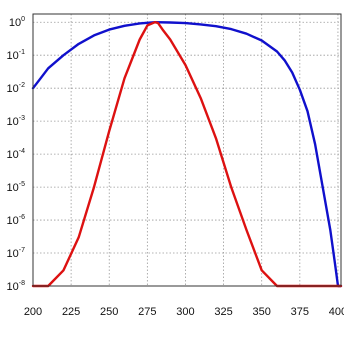 This screenshot has height=340, width=344. I want to click on x-tick-label: 350, so click(262, 312).